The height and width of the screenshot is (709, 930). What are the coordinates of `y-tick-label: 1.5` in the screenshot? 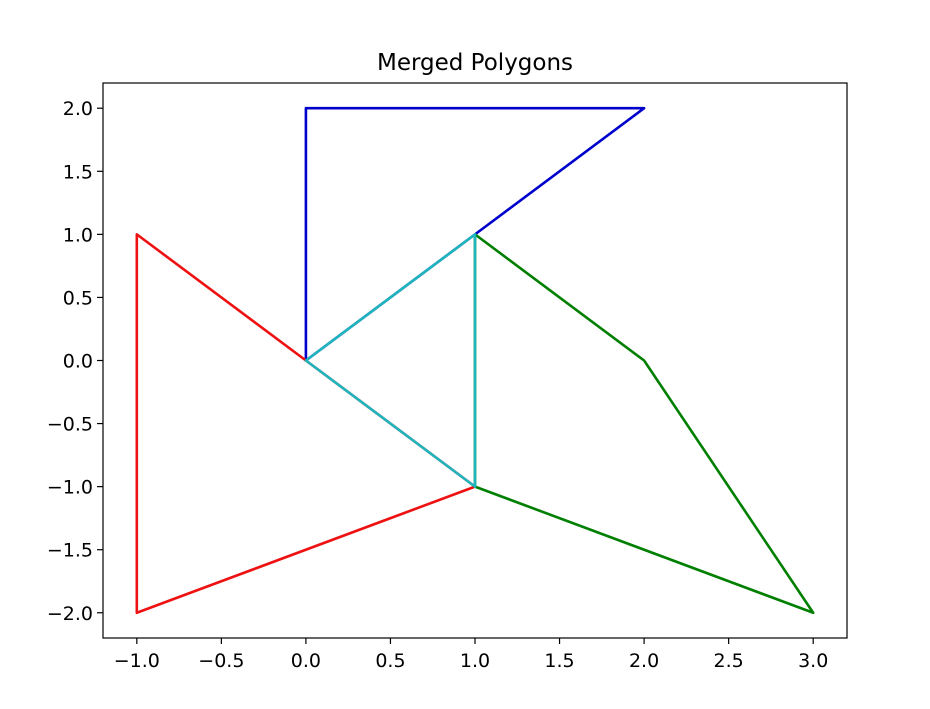 It's located at (78, 172).